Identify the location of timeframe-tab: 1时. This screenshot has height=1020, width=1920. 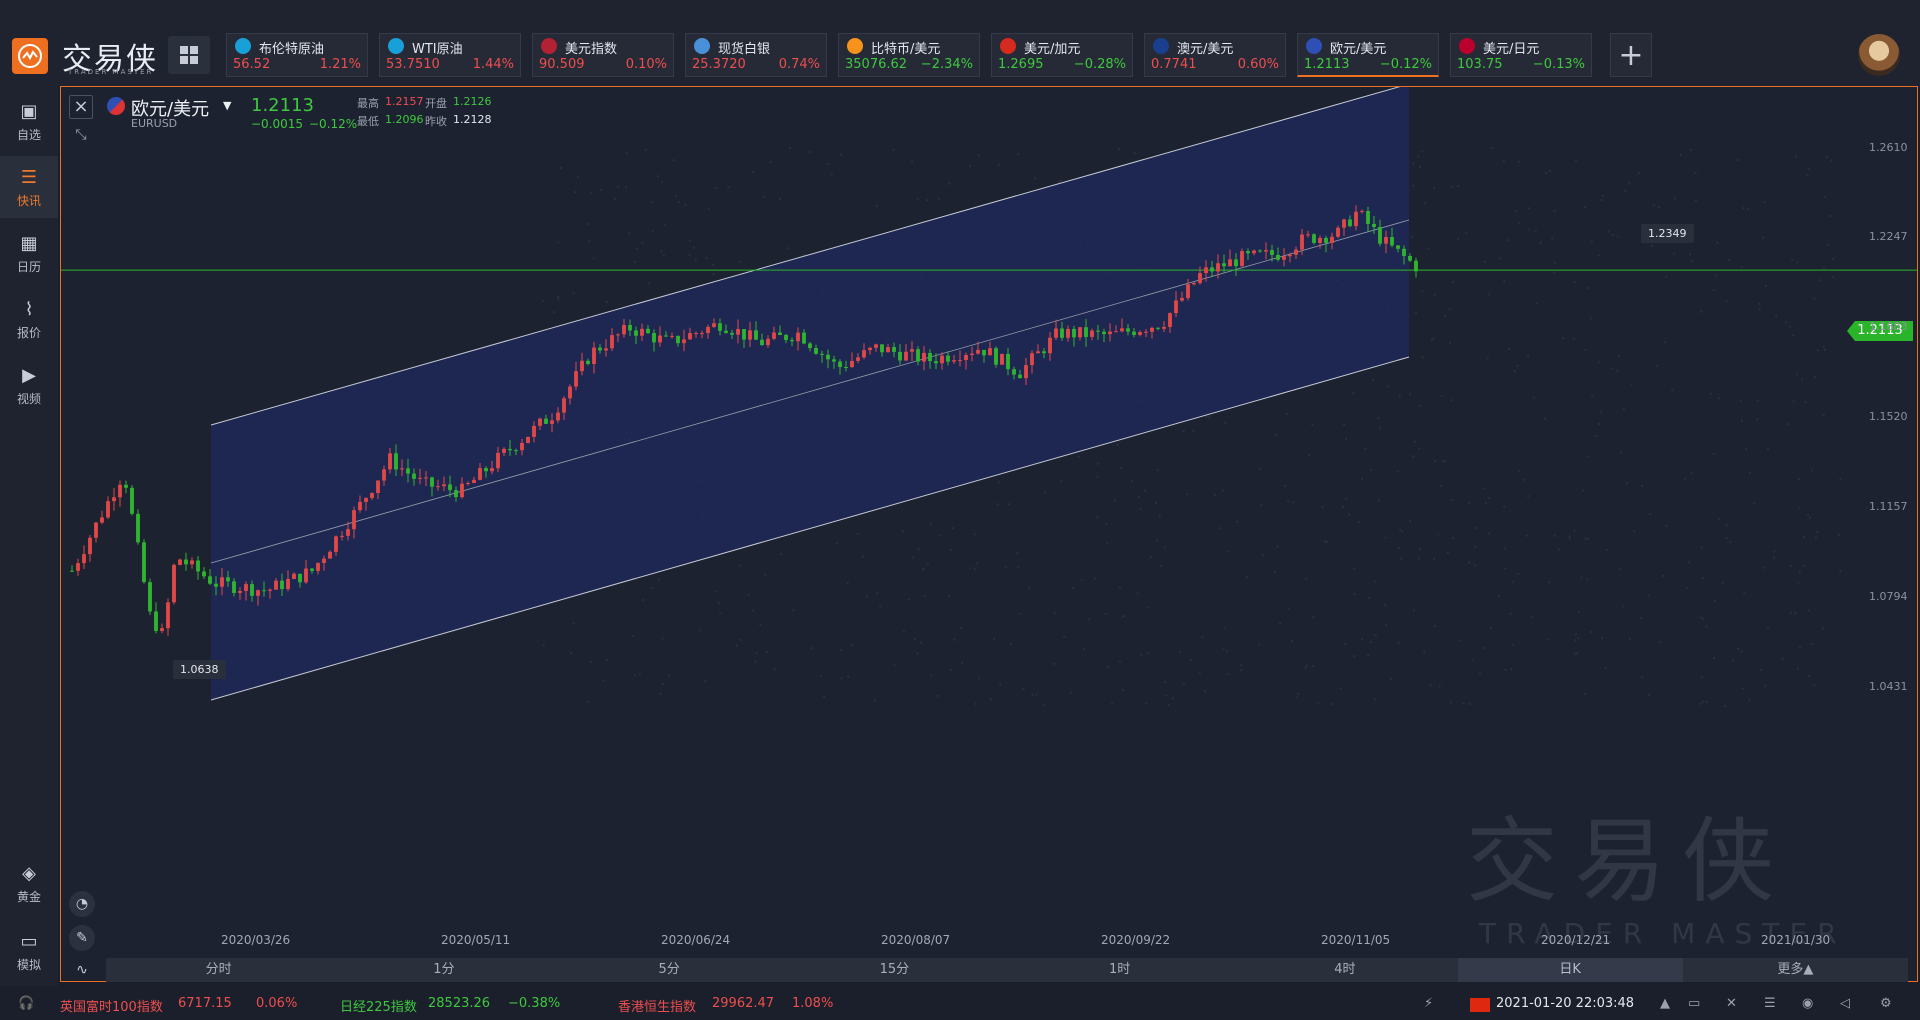
(1119, 970).